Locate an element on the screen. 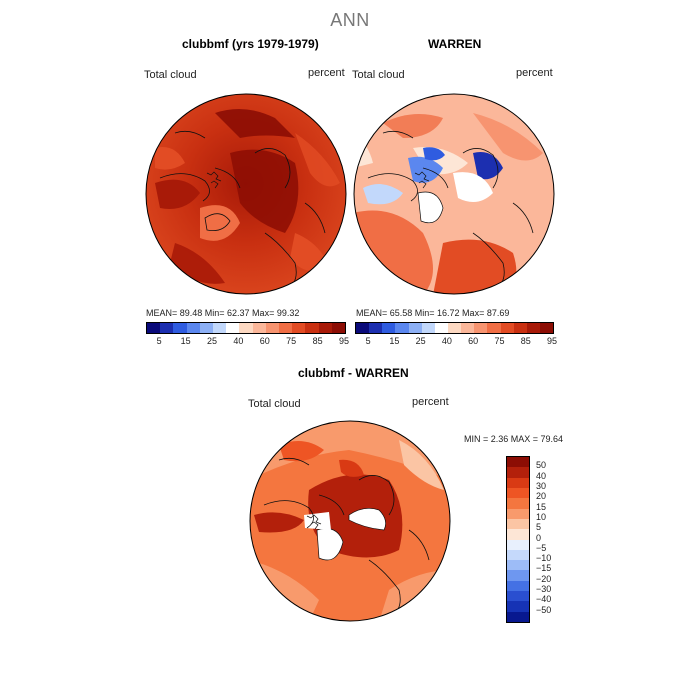 Image resolution: width=700 pixels, height=700 pixels. left-colorbar is located at coordinates (246, 328).